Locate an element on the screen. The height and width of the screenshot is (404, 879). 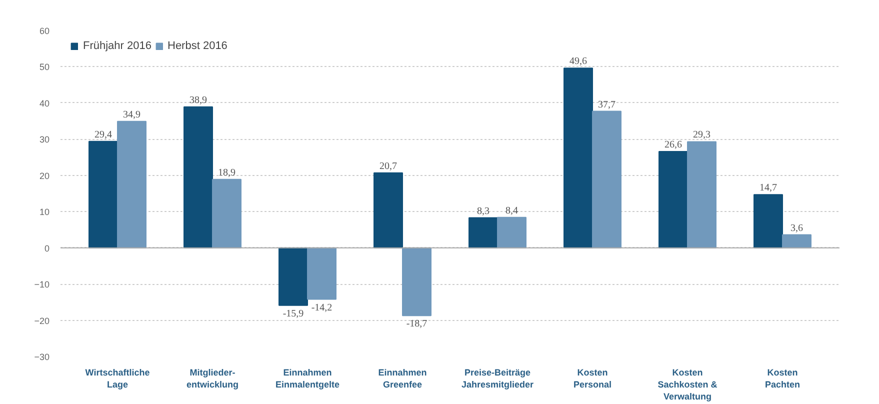
data-label: 26,6 is located at coordinates (673, 144).